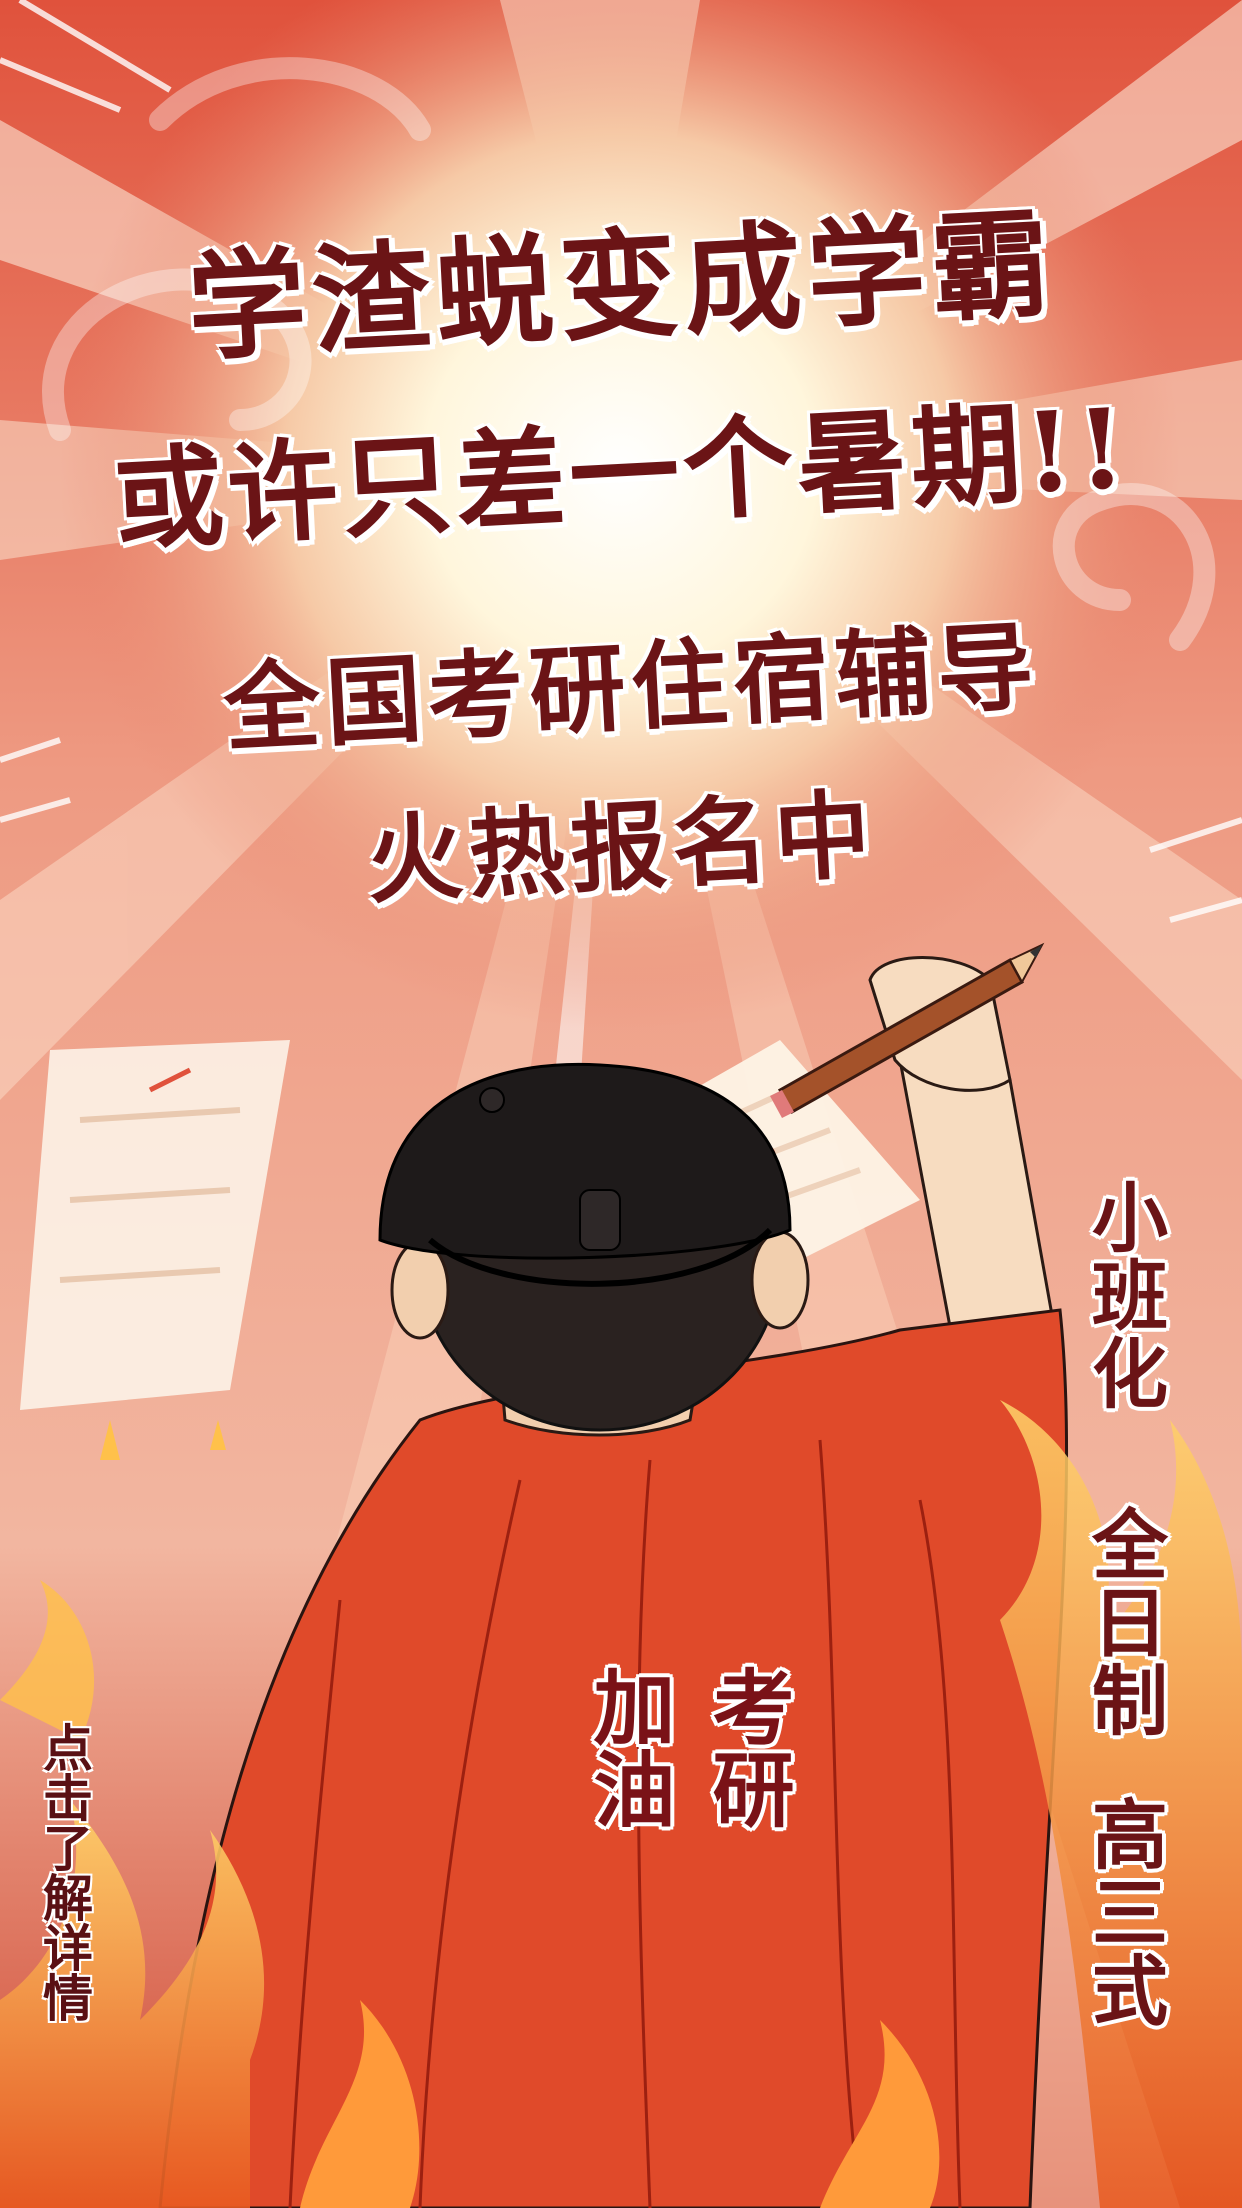  I want to click on feature-tag-small-class: 小班化, so click(1123, 1295).